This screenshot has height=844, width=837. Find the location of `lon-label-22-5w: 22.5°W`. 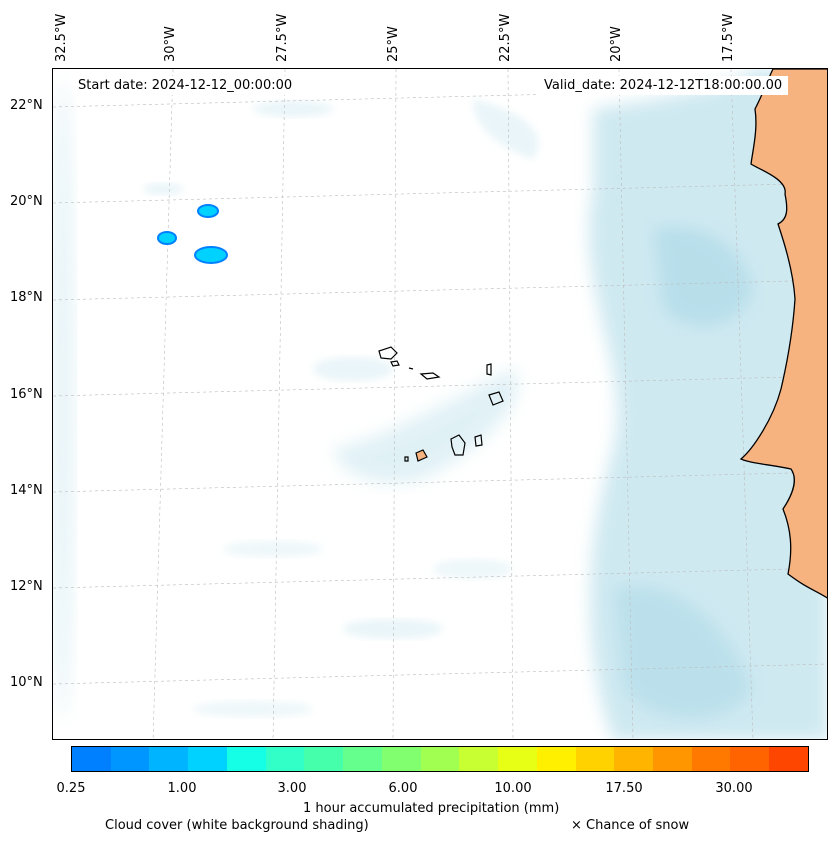

lon-label-22-5w: 22.5°W is located at coordinates (505, 37).